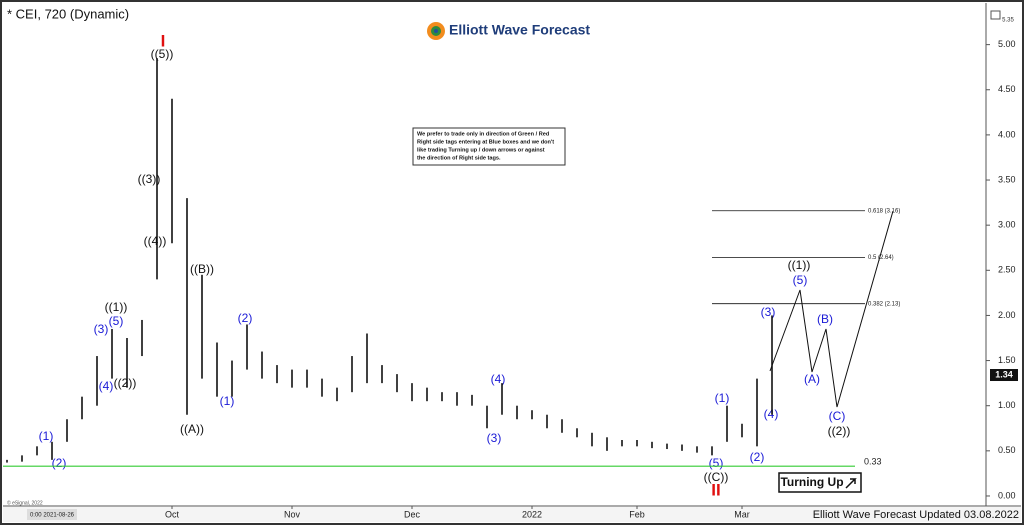  What do you see at coordinates (812, 379) in the screenshot?
I see `wave-label: (A)` at bounding box center [812, 379].